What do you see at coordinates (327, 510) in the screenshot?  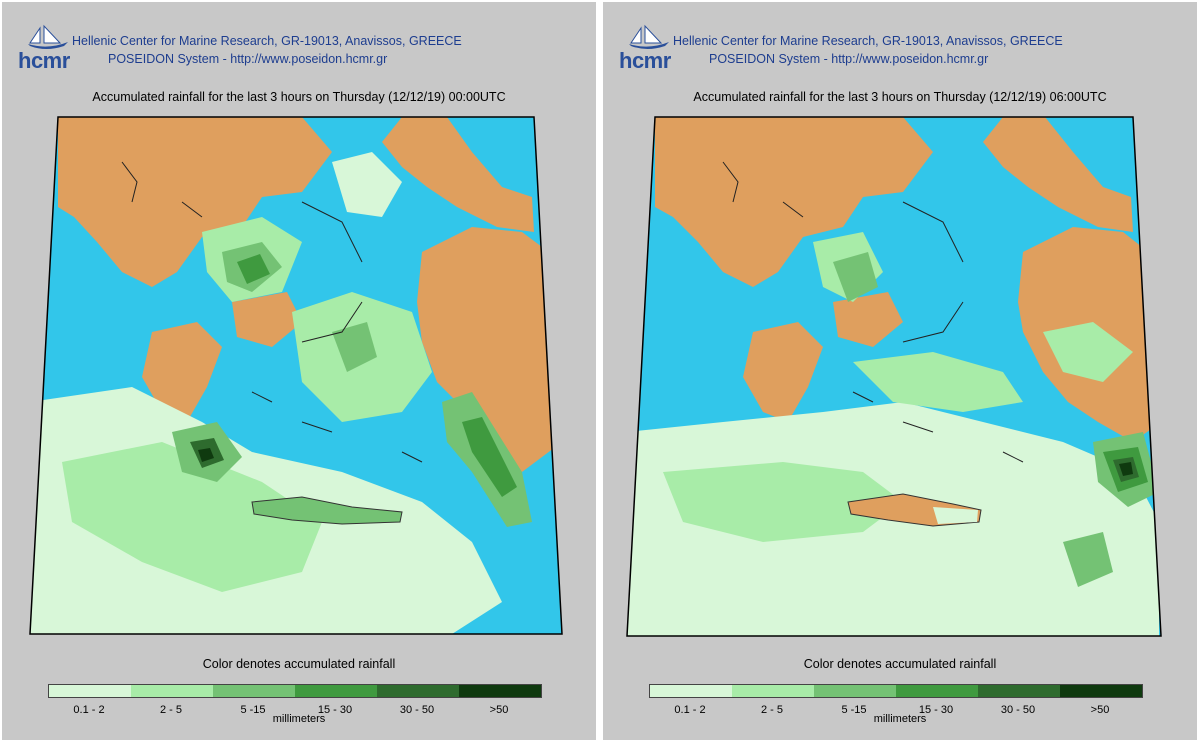 I see `crete-island` at bounding box center [327, 510].